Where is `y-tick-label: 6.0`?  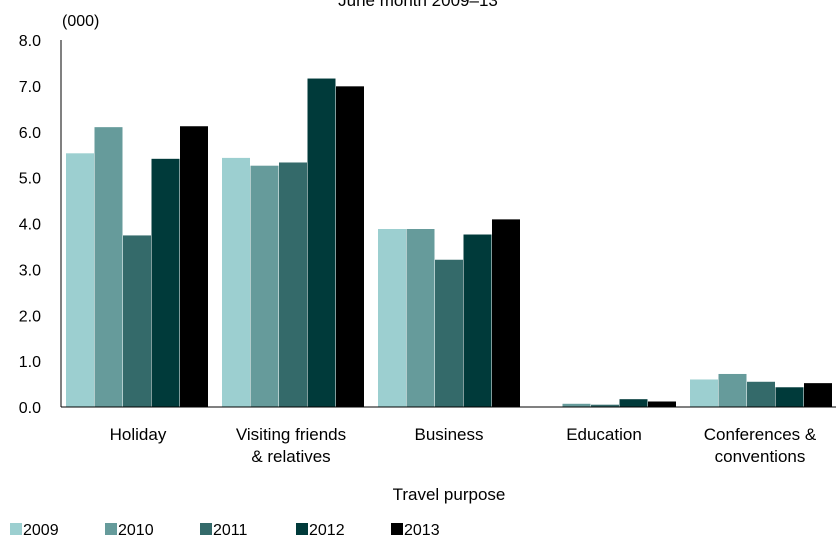 y-tick-label: 6.0 is located at coordinates (30, 133).